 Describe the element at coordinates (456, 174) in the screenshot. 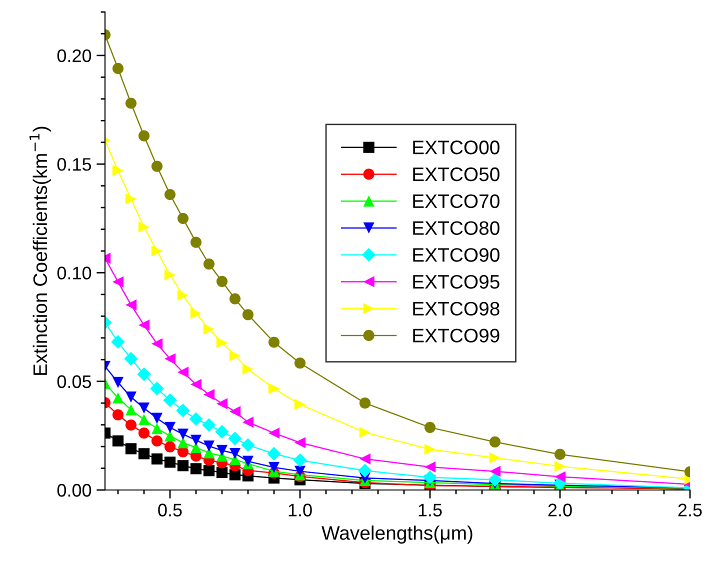

I see `legend-label: EXTCO50` at that location.